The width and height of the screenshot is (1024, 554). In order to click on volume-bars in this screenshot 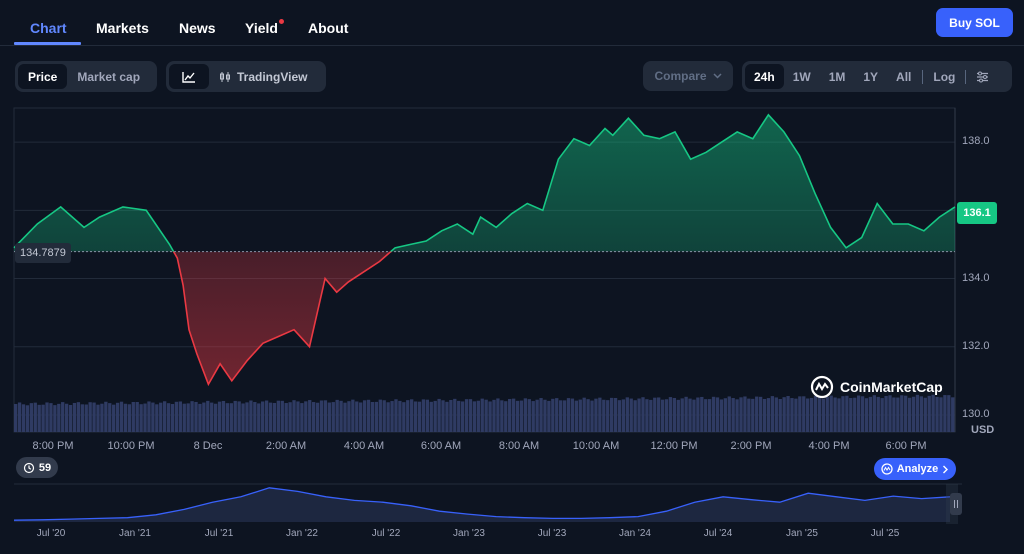, I will do `click(484, 413)`.